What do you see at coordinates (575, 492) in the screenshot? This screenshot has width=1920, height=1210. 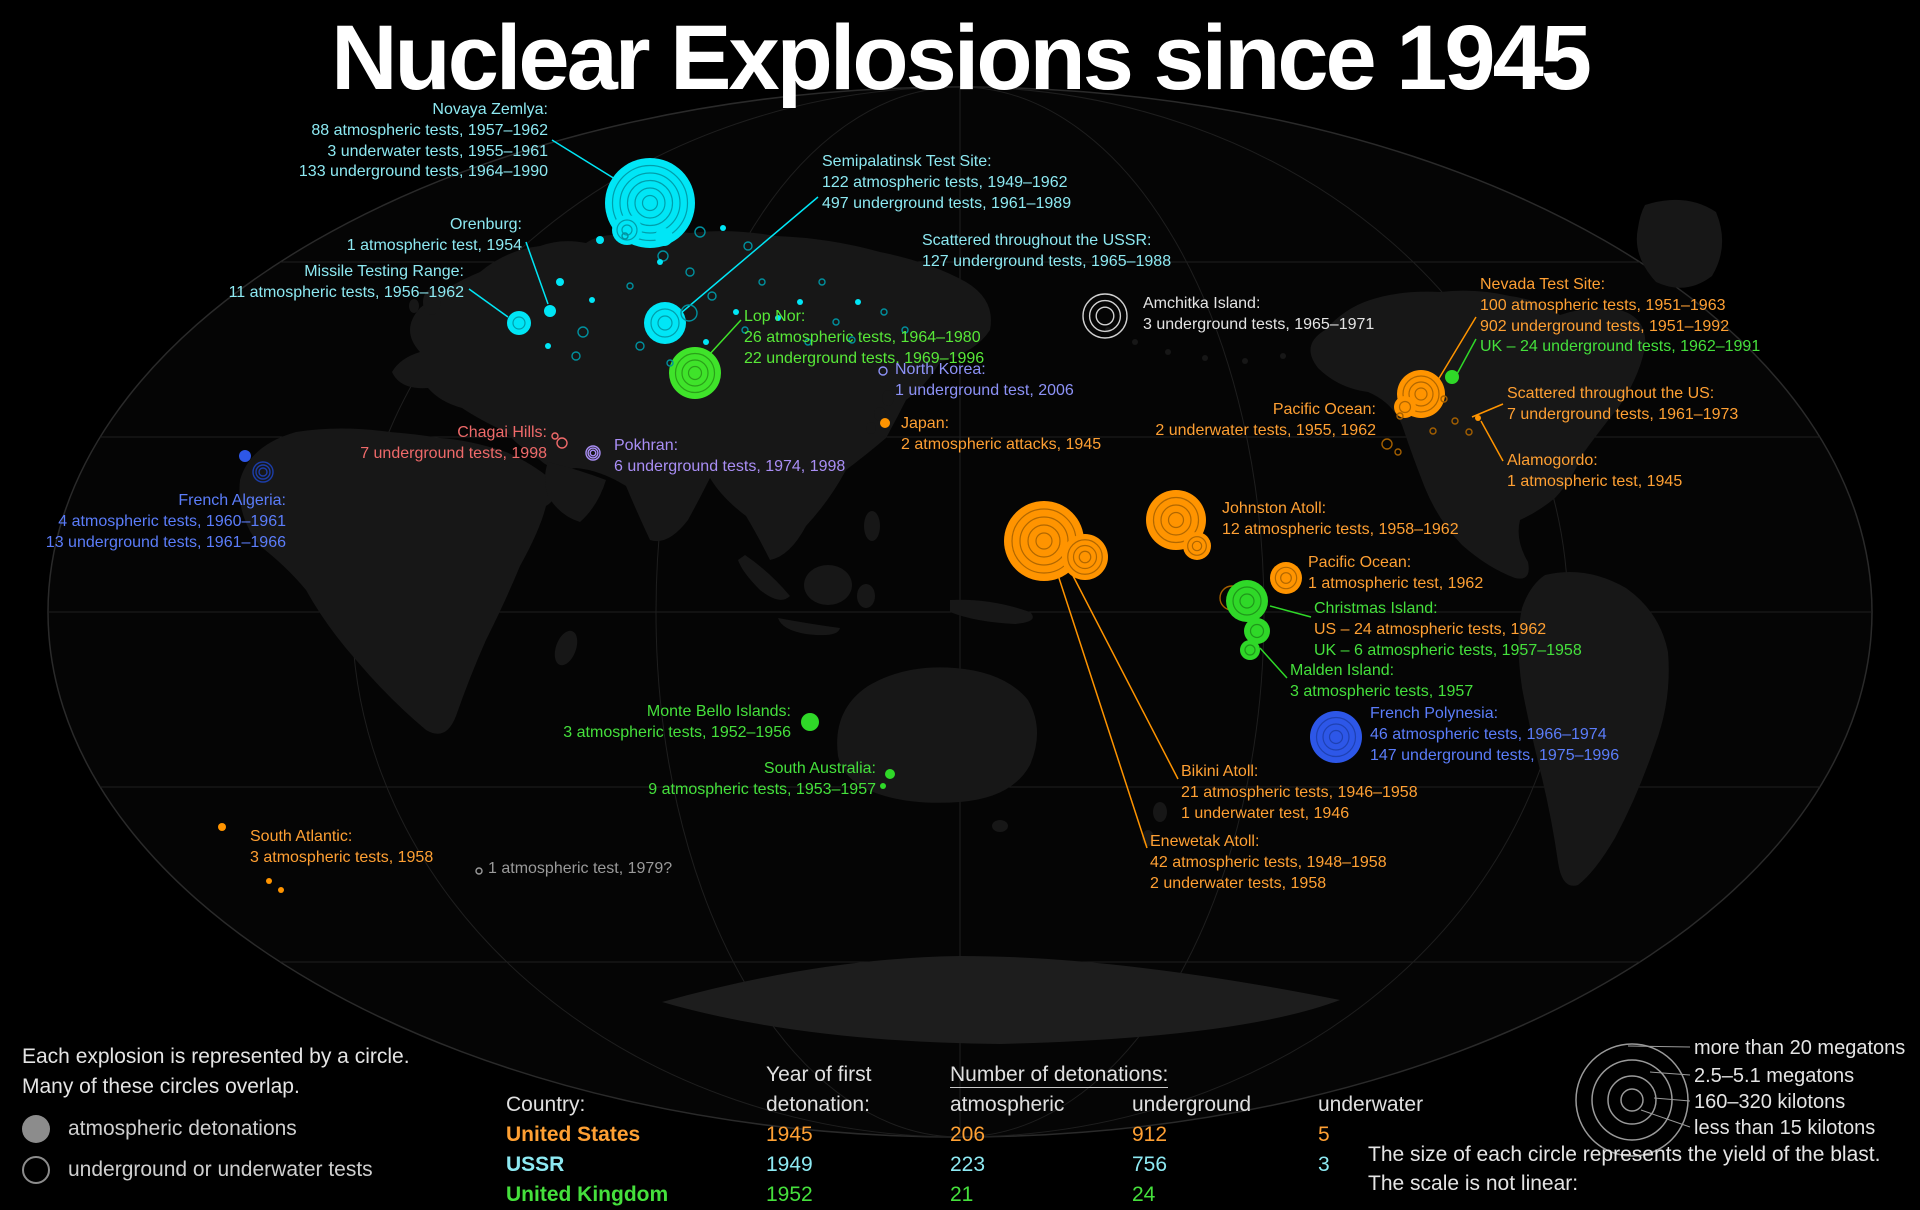 I see `region-arabia` at bounding box center [575, 492].